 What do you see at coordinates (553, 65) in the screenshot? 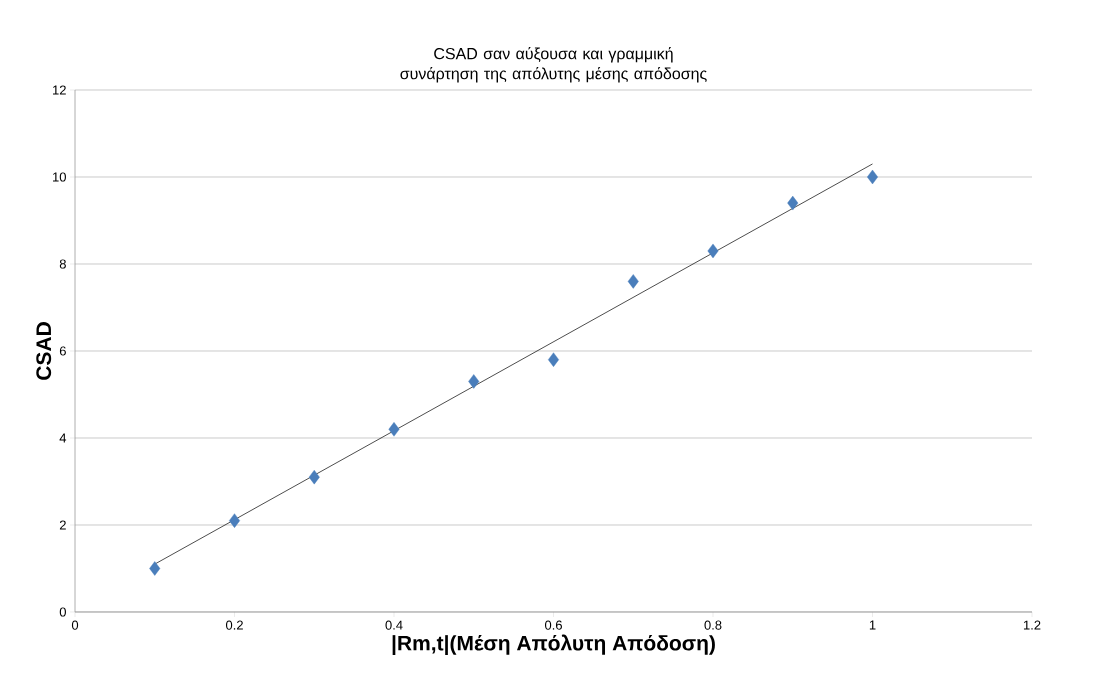
I see `chart-title: CSAD σαν αύξουσα και γραμμική συνάρτηση της απόλυτης μέσης απόδοσης` at bounding box center [553, 65].